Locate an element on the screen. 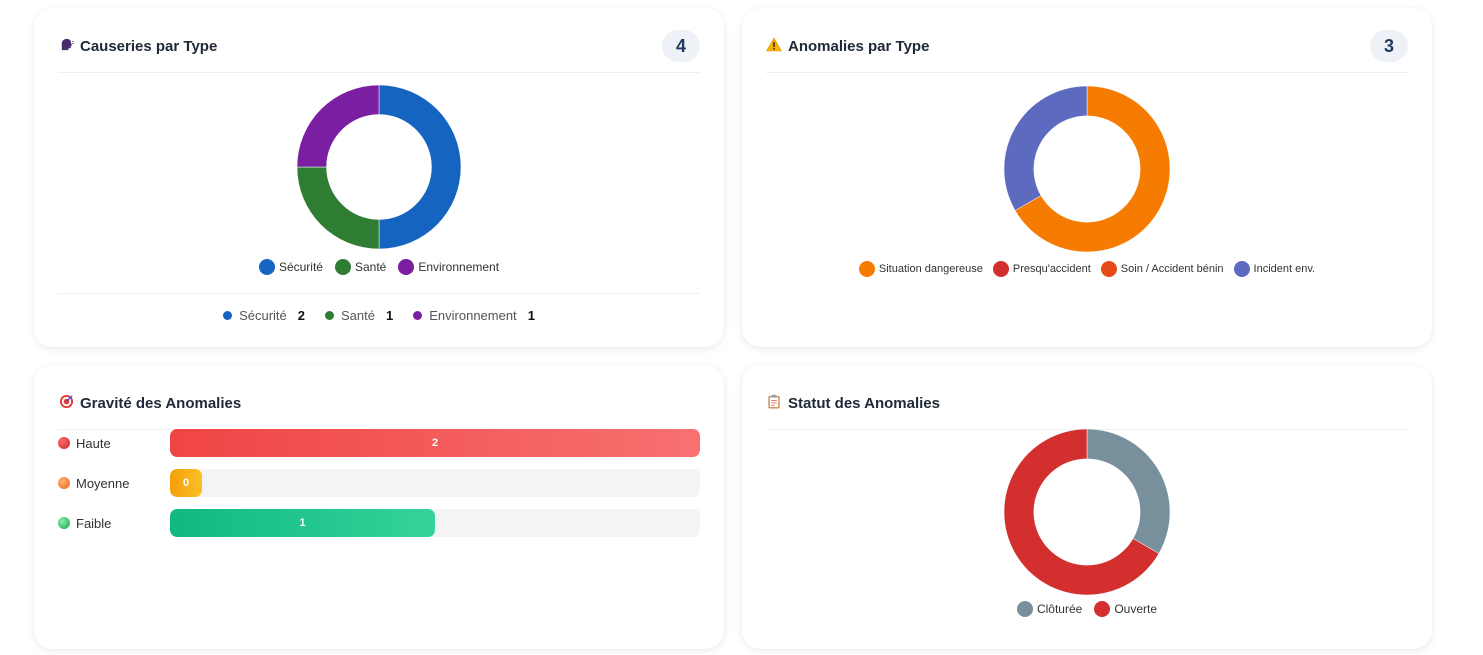 The width and height of the screenshot is (1483, 655). target-icon is located at coordinates (66, 403).